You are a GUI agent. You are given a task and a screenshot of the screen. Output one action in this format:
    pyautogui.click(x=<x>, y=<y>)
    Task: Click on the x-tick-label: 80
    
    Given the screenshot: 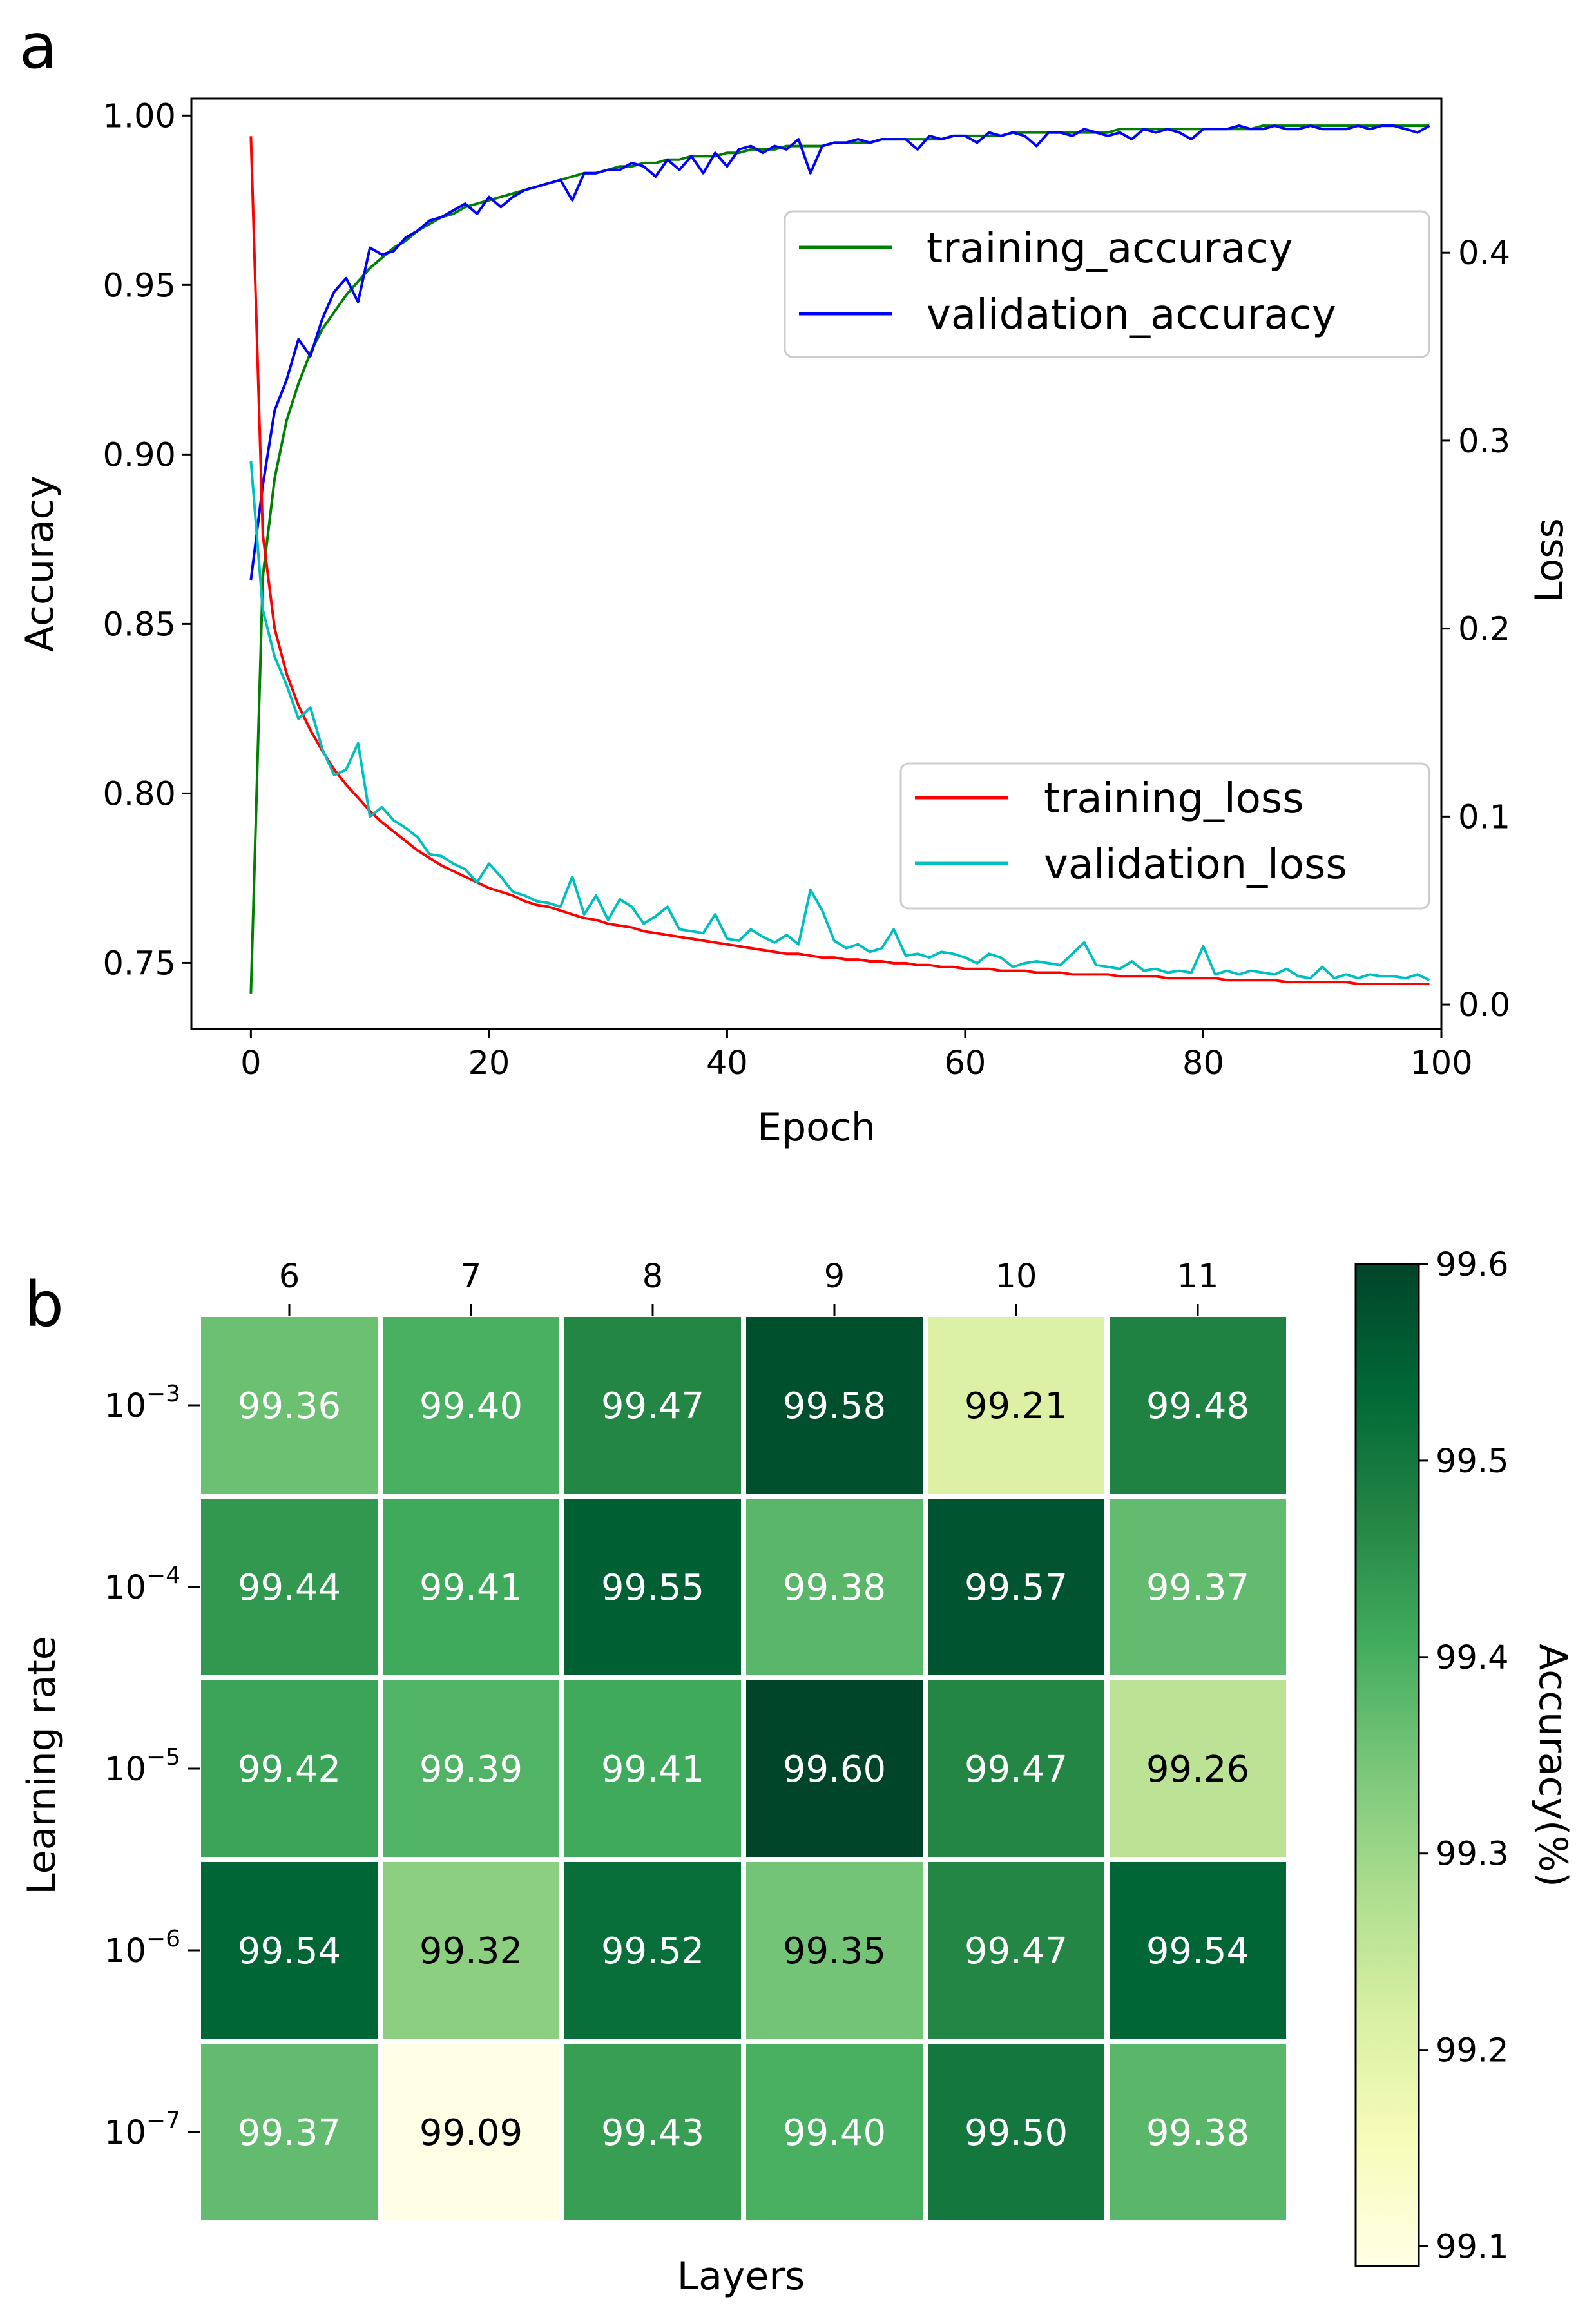 What is the action you would take?
    pyautogui.click(x=1203, y=1063)
    